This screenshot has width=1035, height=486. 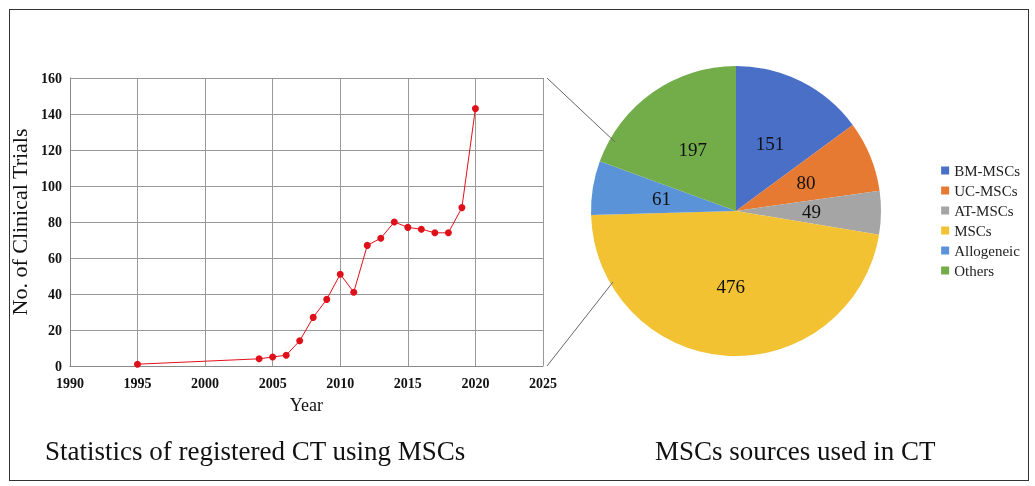 What do you see at coordinates (973, 230) in the screenshot?
I see `legend-label: MSCs` at bounding box center [973, 230].